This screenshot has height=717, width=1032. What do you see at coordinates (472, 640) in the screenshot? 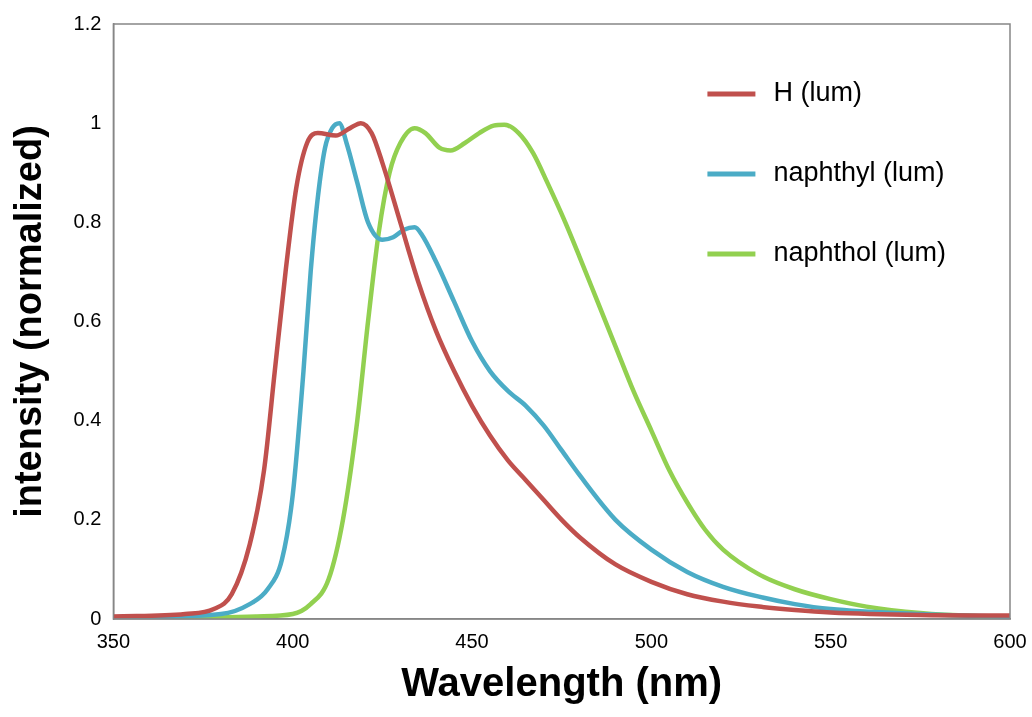
I see `x-tick-label: 450` at bounding box center [472, 640].